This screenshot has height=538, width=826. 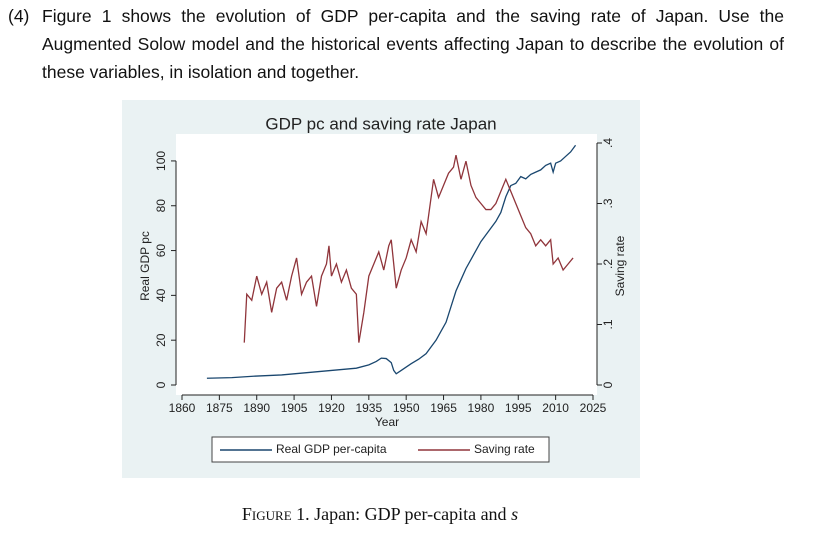 I want to click on legend-label: Real GDP per-capita, so click(x=331, y=449).